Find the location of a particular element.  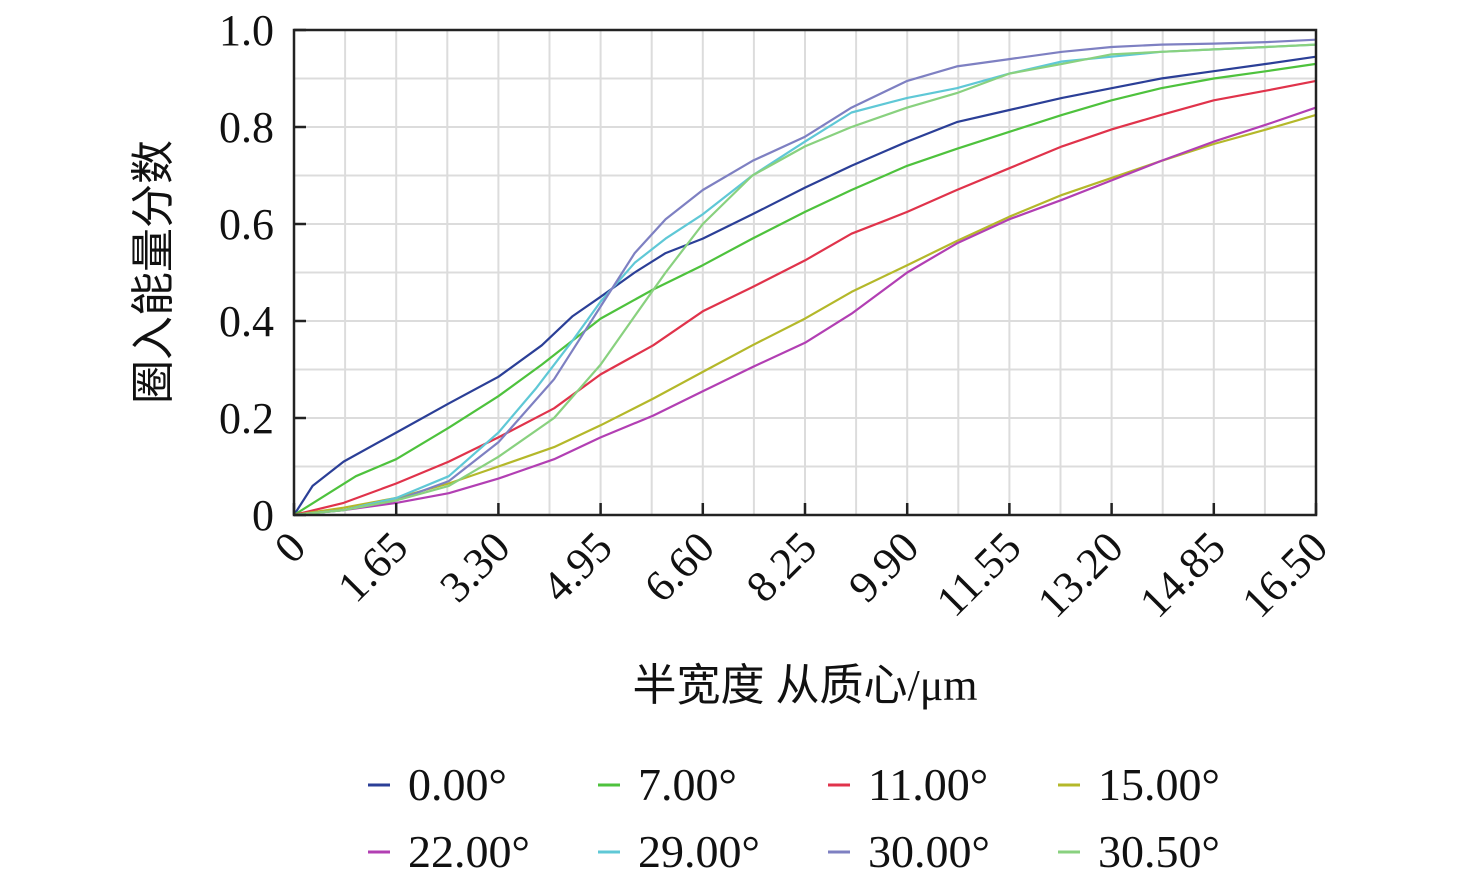

x-tick-label: 14.85 is located at coordinates (1182, 574).